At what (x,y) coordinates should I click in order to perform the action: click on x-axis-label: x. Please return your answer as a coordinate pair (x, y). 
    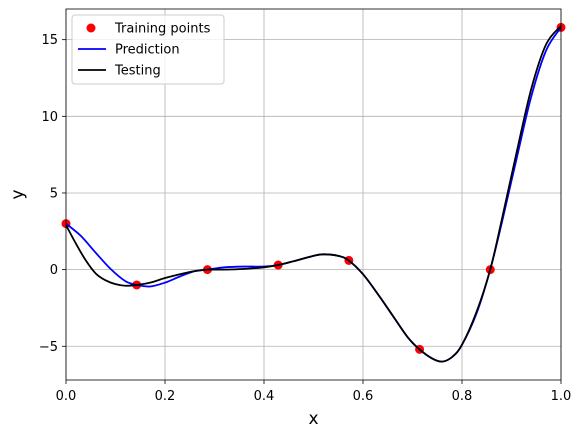
    Looking at the image, I should click on (313, 419).